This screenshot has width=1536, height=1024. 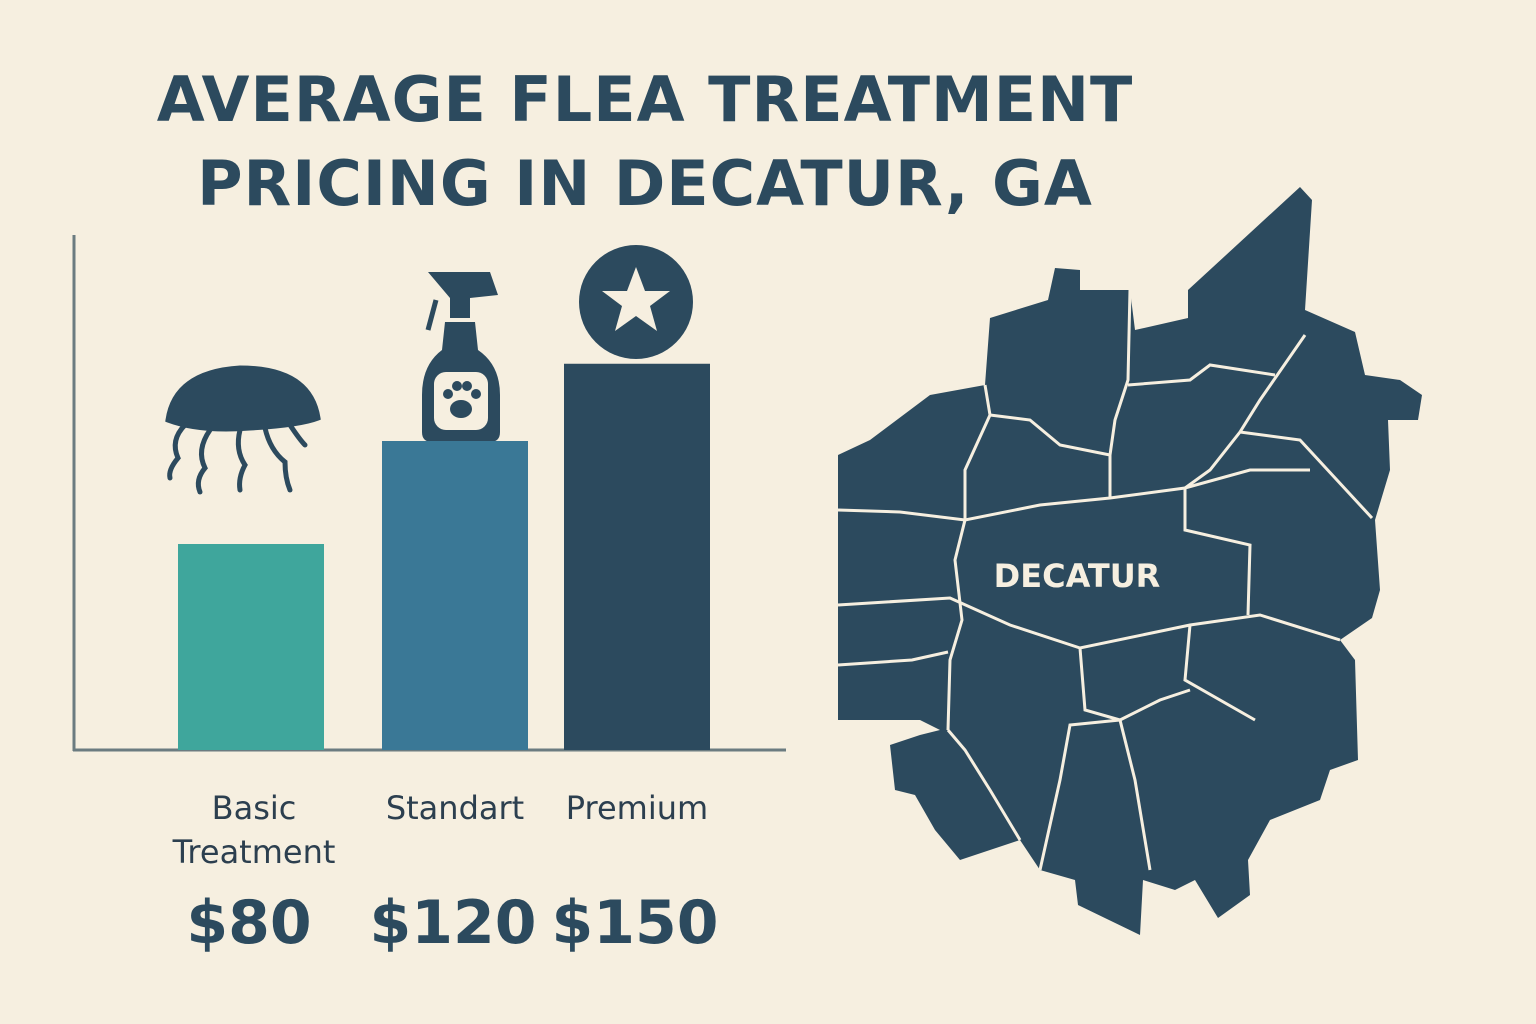 What do you see at coordinates (635, 923) in the screenshot?
I see `value-label: $150` at bounding box center [635, 923].